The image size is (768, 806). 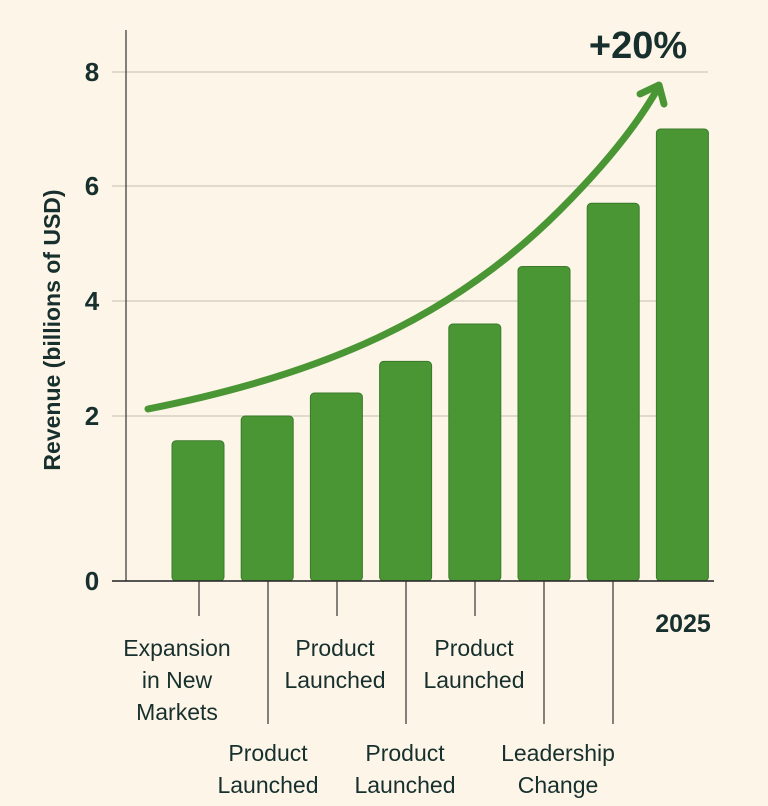 I want to click on y-tick-label: 8, so click(x=92, y=72).